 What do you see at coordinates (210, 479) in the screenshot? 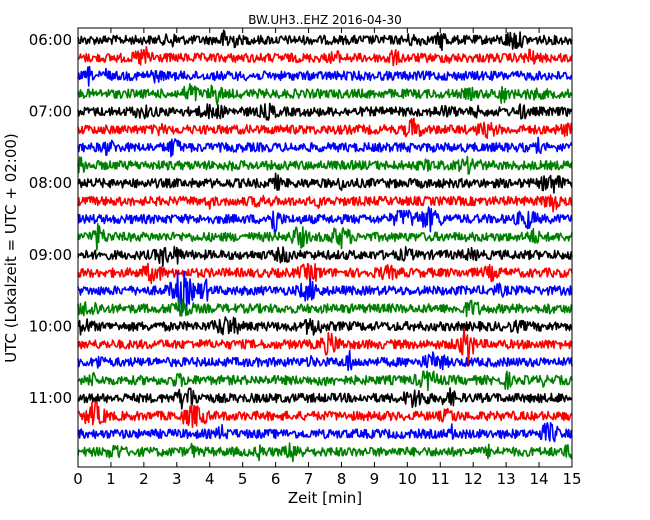
I see `x-tick-label: 4` at bounding box center [210, 479].